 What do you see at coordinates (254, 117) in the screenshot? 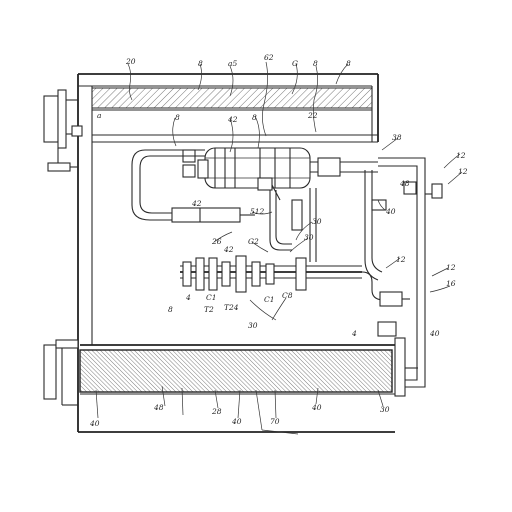
I see `label-upper-5: 8` at bounding box center [254, 117].